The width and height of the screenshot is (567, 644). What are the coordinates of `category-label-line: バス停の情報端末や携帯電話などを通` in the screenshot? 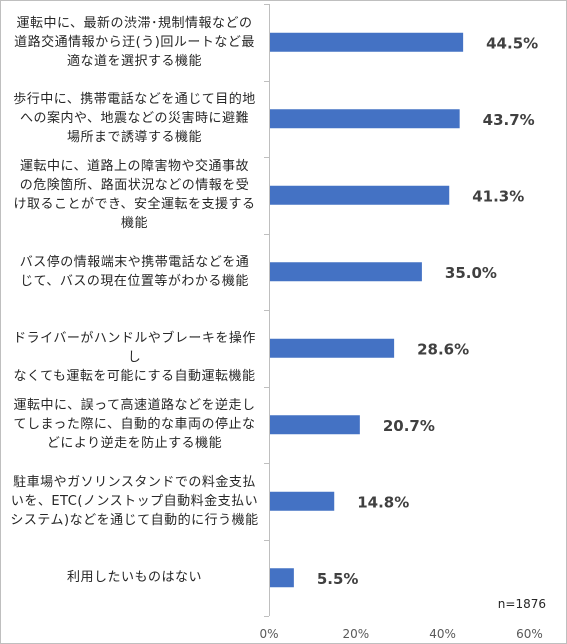 It's located at (134, 262).